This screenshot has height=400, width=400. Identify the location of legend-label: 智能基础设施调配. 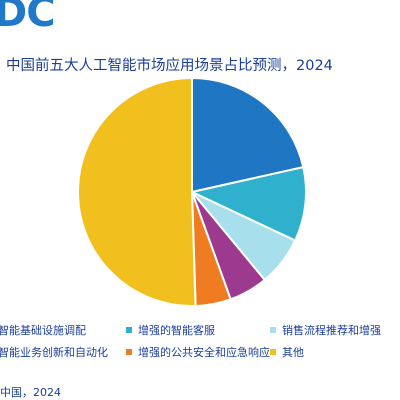
(43, 330).